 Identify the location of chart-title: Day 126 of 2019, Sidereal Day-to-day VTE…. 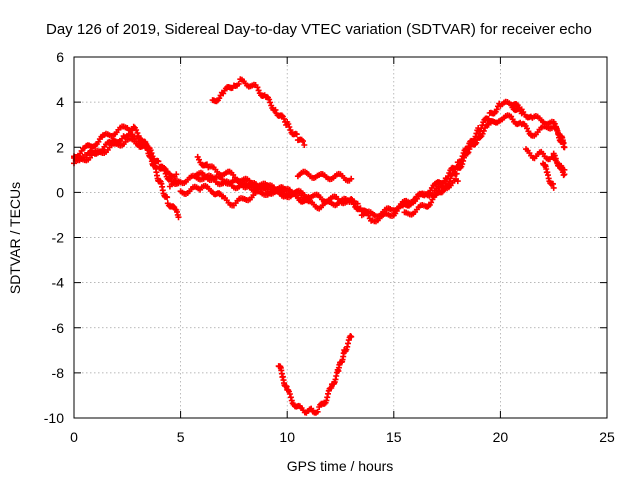
(319, 29).